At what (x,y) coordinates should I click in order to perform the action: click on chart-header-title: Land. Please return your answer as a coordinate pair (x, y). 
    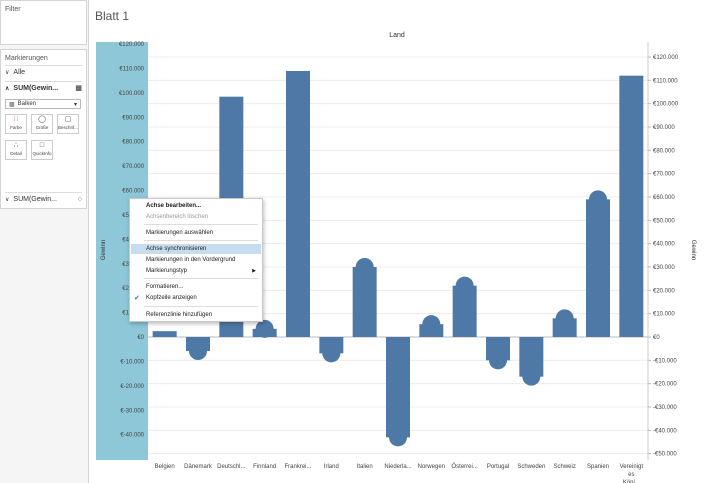
    Looking at the image, I should click on (397, 35).